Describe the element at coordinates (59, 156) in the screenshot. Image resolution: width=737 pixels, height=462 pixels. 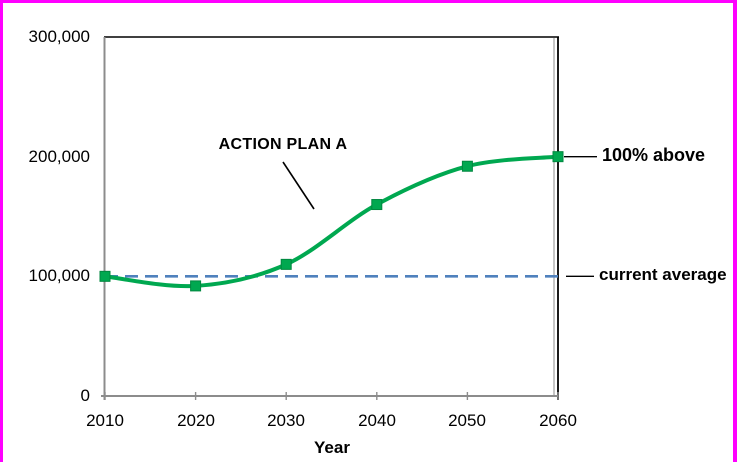
I see `y-tick-label-200000: 200,000` at that location.